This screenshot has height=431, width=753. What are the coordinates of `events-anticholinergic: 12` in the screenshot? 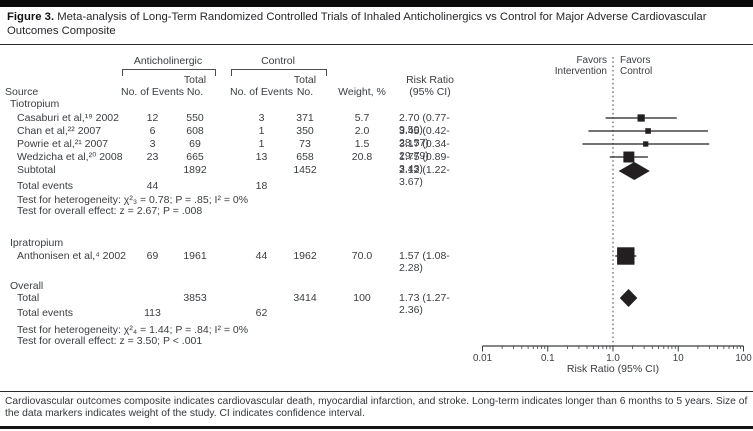 It's located at (152, 118).